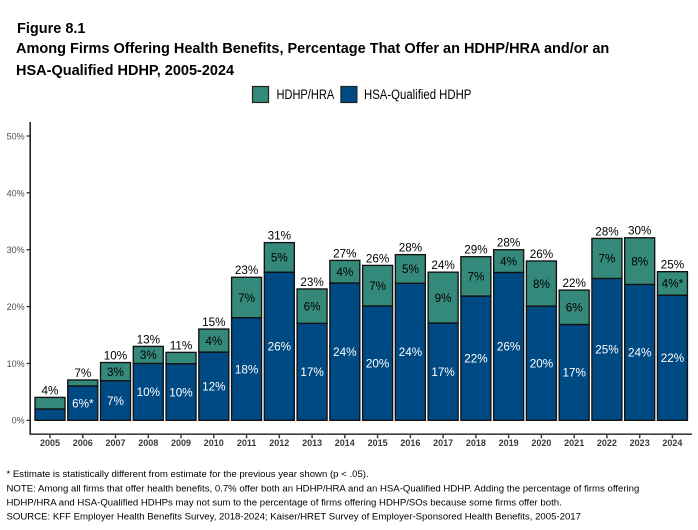 The height and width of the screenshot is (530, 698). I want to click on svg-text: 15%, so click(213, 322).